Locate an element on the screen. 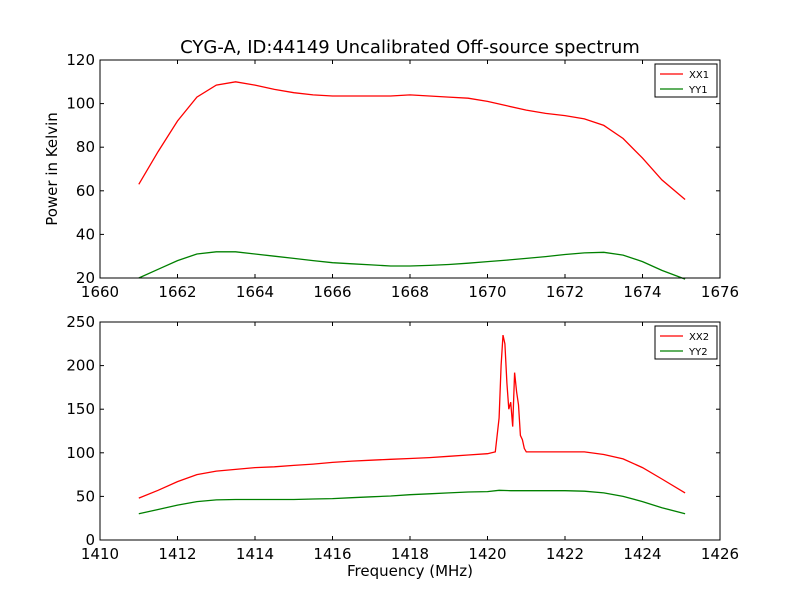 The image size is (800, 600). x-axis-label-bottom: Frequency (MHz) is located at coordinates (410, 571).